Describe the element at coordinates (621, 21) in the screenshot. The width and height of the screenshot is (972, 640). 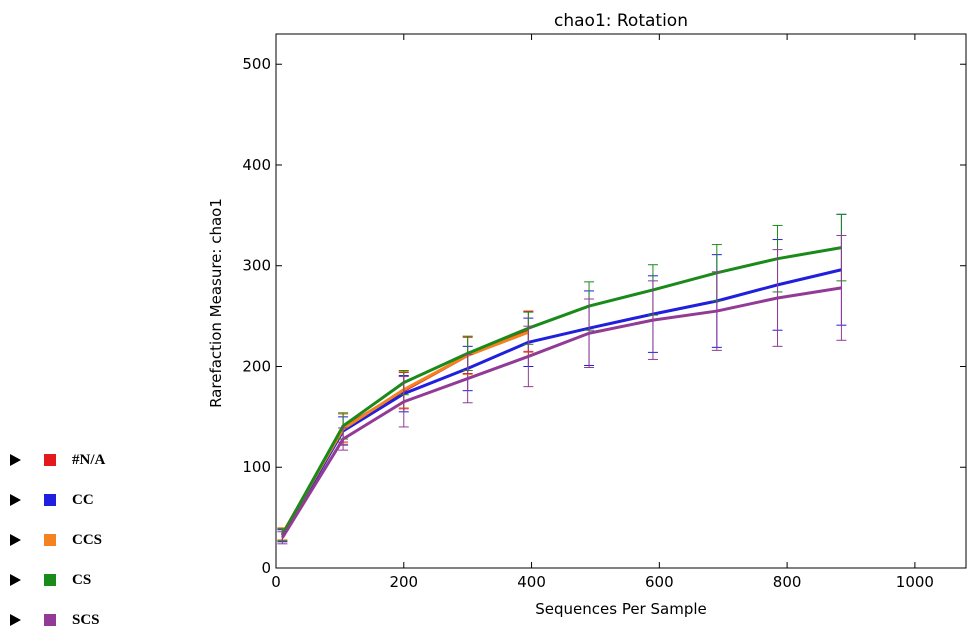
I see `chart-title: chao1: Rotation` at that location.